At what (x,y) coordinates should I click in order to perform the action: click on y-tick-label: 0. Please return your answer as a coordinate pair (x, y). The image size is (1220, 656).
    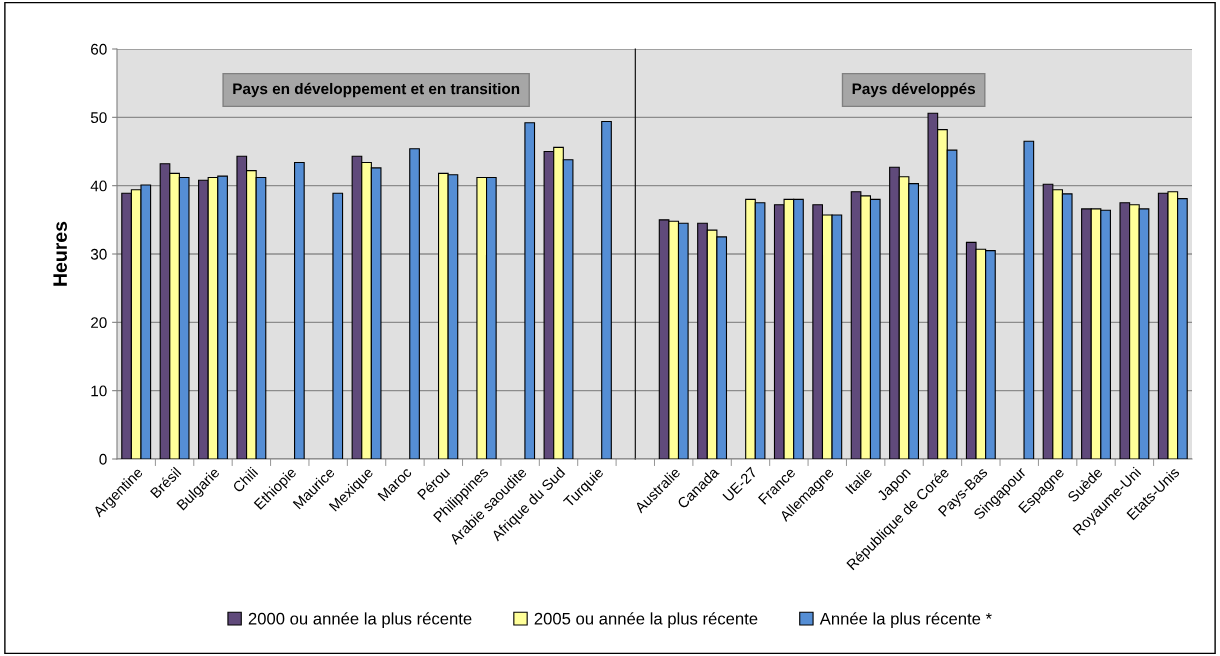
    Looking at the image, I should click on (103, 459).